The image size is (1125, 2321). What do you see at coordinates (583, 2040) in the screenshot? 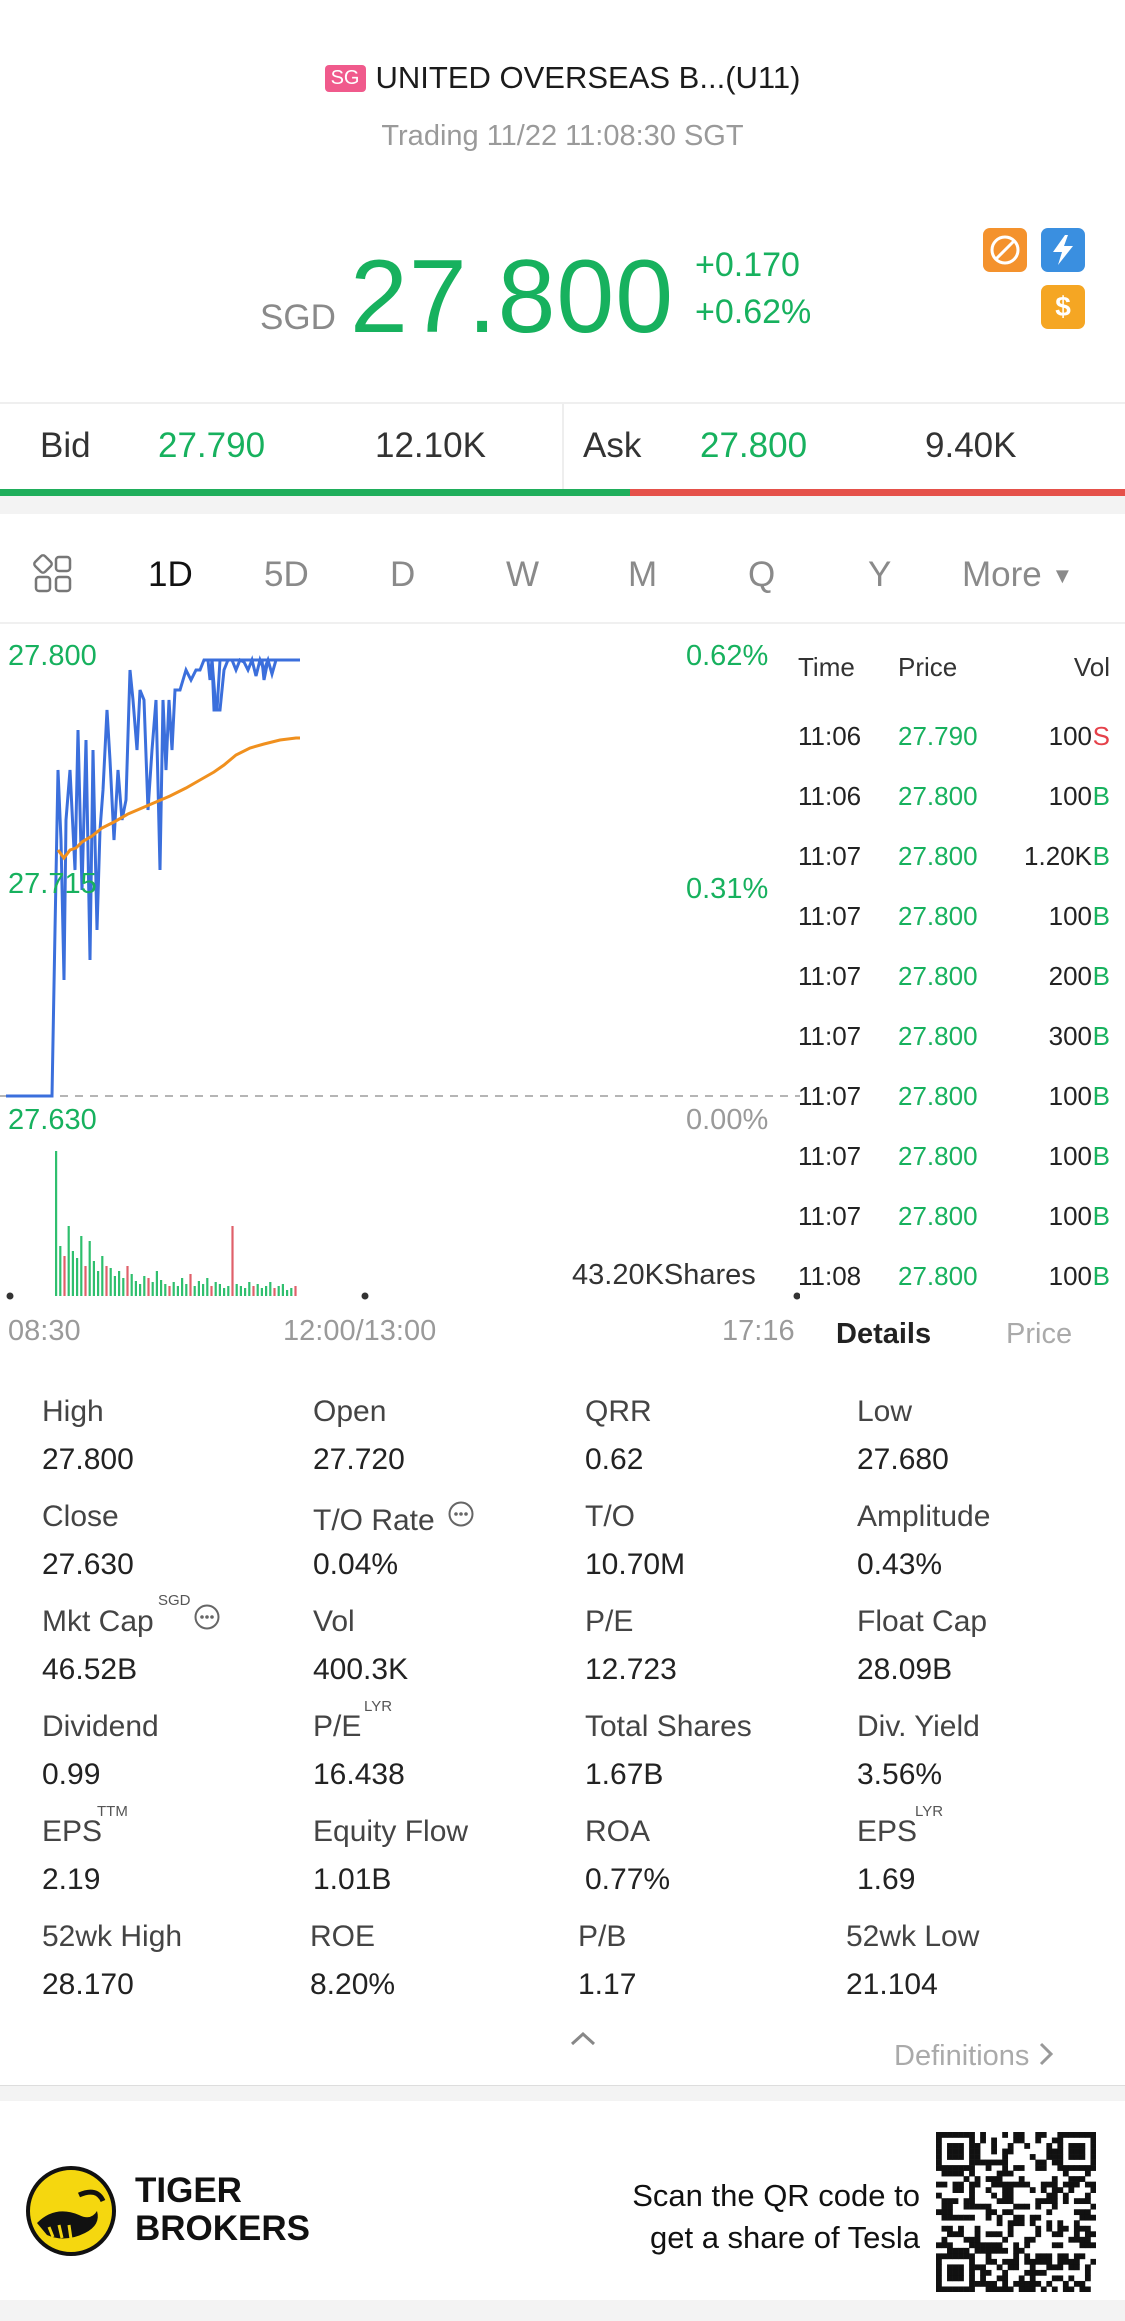
I see `collapse-chevron-icon` at bounding box center [583, 2040].